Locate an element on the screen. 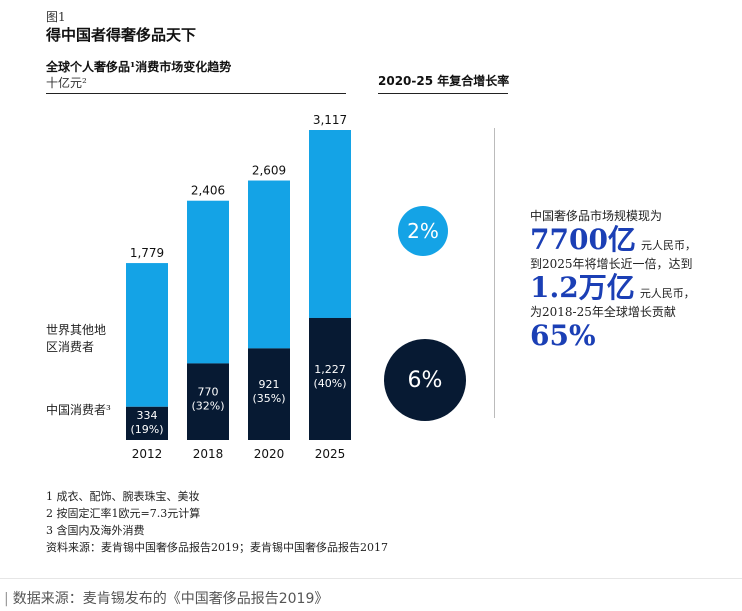 This screenshot has height=611, width=742. bar-rest-of-world-2012 is located at coordinates (147, 335).